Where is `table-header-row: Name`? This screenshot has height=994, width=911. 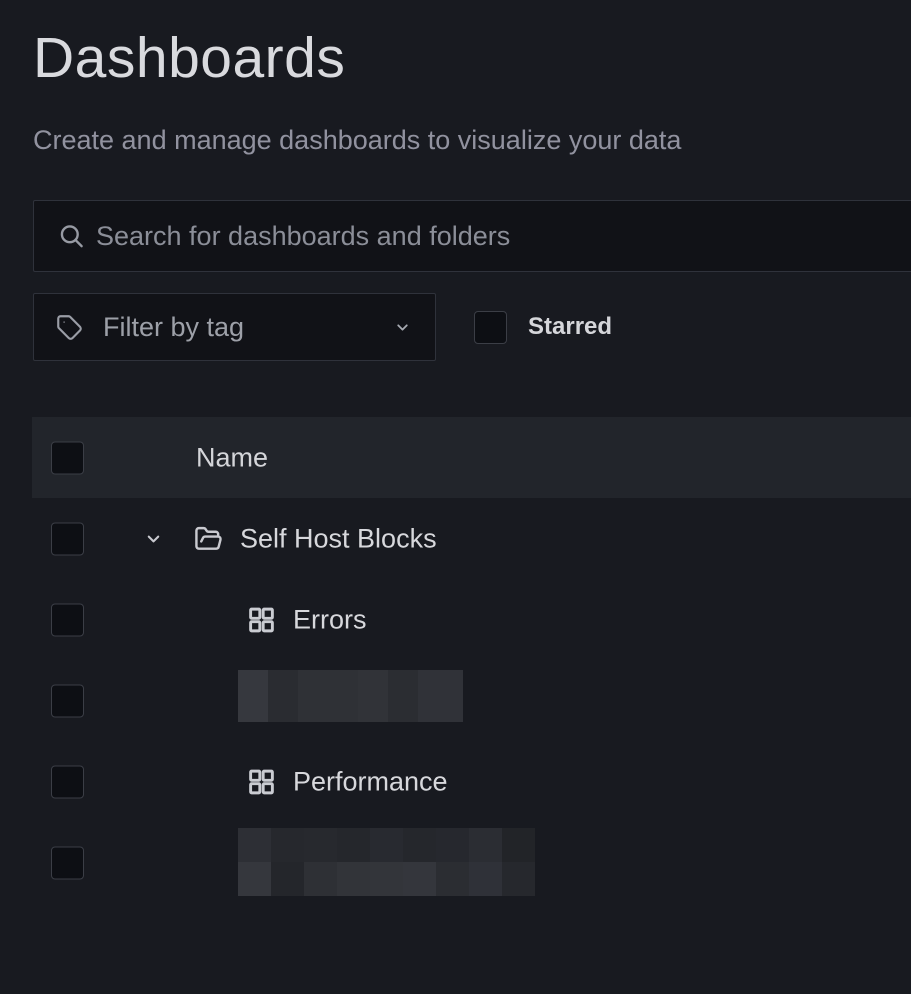
table-header-row: Name is located at coordinates (471, 457).